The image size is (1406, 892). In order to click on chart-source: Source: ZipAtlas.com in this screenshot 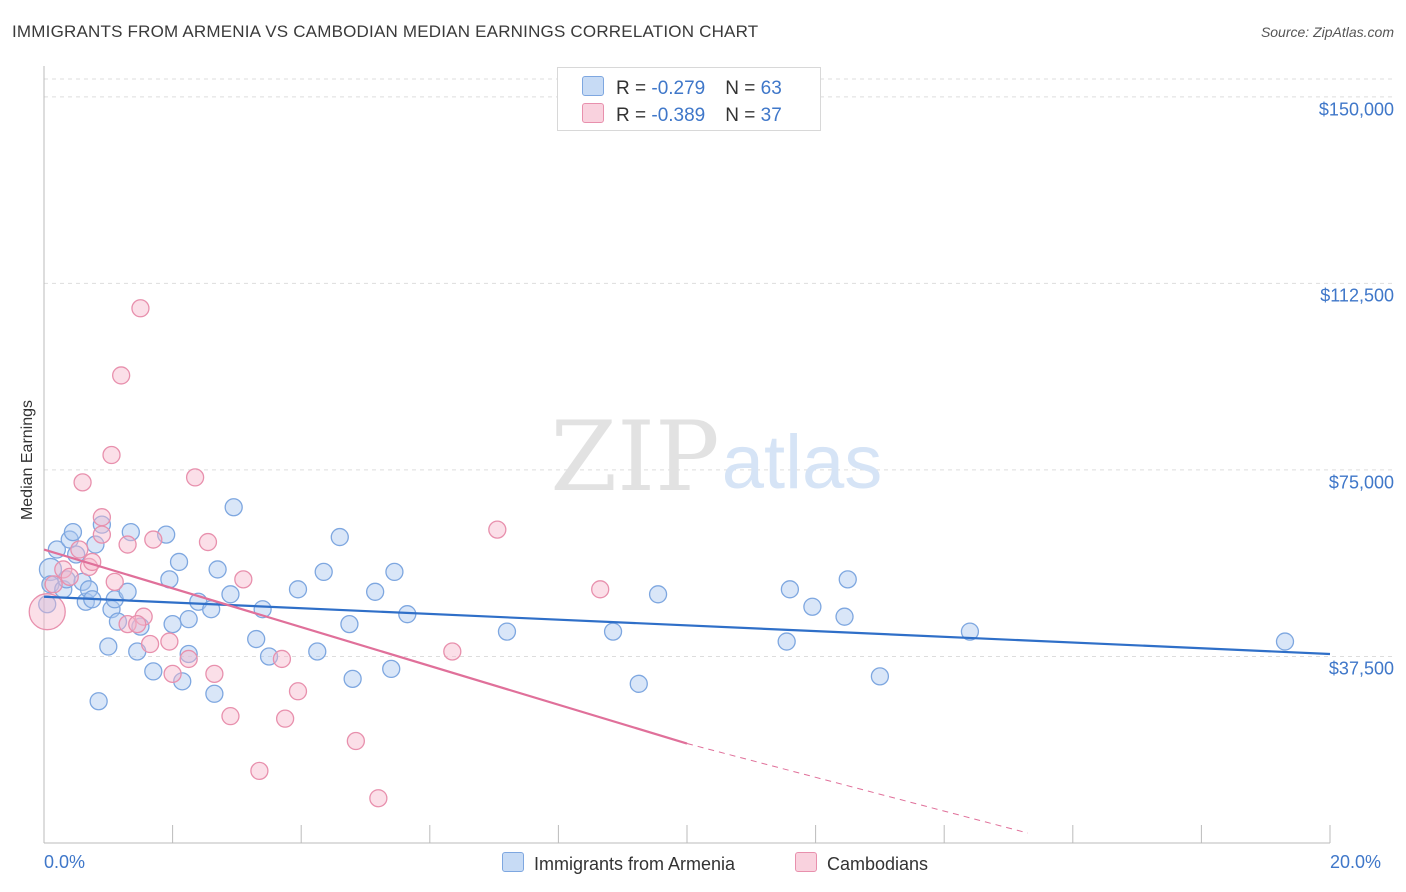, I will do `click(1327, 32)`.